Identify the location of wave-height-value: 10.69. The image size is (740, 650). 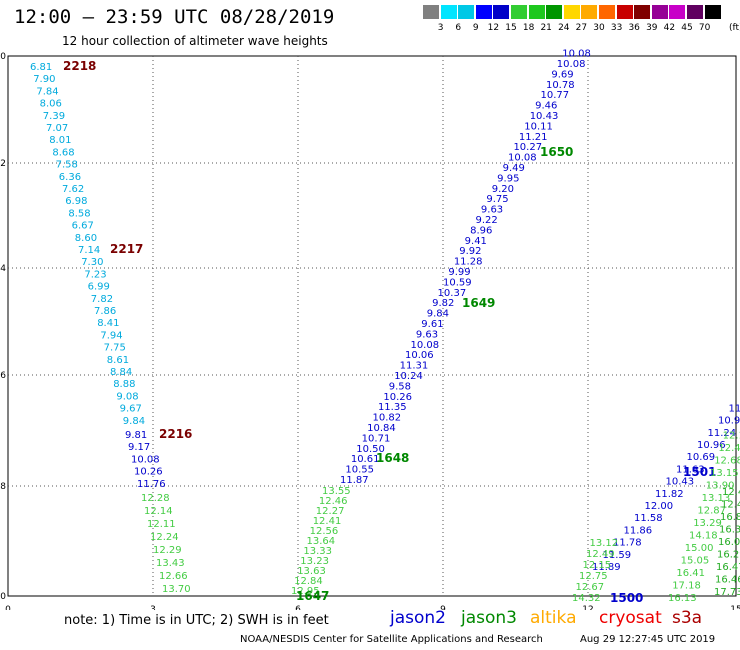
(701, 457).